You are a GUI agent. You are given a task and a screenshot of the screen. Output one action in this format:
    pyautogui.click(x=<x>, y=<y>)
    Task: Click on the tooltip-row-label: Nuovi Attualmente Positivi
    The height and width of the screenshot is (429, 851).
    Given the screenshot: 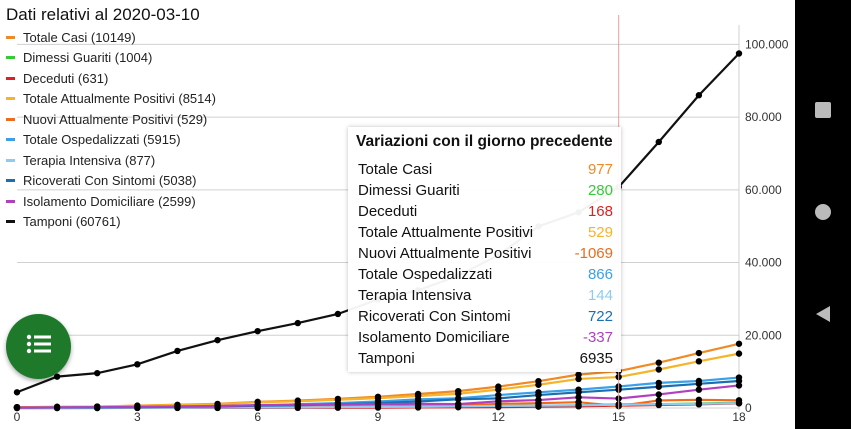 What is the action you would take?
    pyautogui.click(x=445, y=253)
    